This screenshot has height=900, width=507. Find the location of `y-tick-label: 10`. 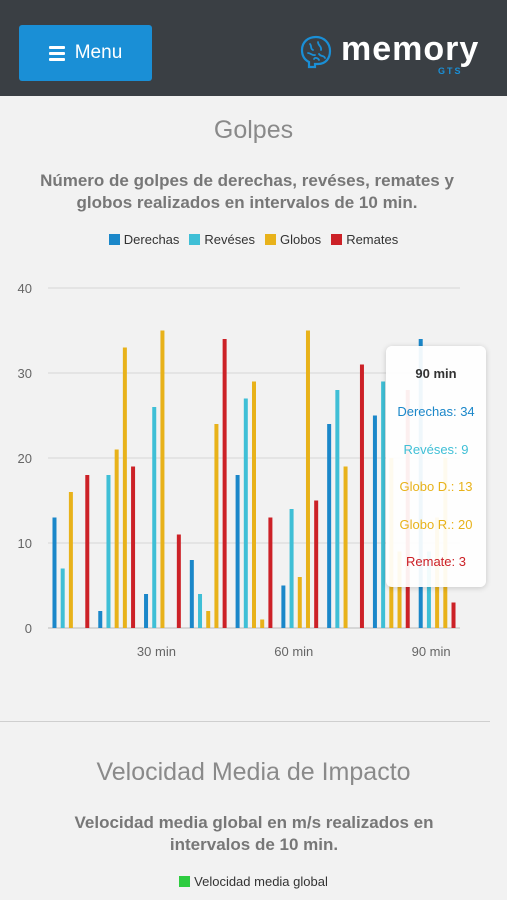

y-tick-label: 10 is located at coordinates (25, 543).